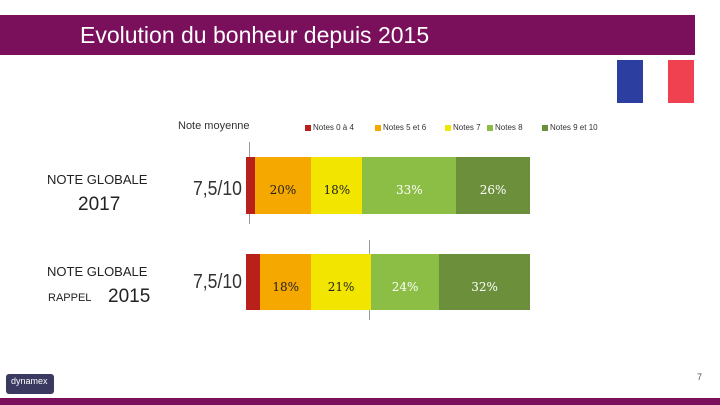  What do you see at coordinates (217, 189) in the screenshot?
I see `row-1-score: 7,5/10` at bounding box center [217, 189].